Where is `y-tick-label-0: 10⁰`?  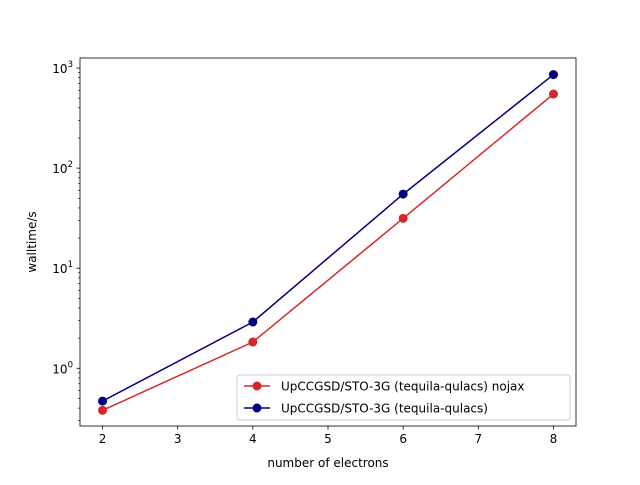 y-tick-label-0: 10⁰ is located at coordinates (62, 368).